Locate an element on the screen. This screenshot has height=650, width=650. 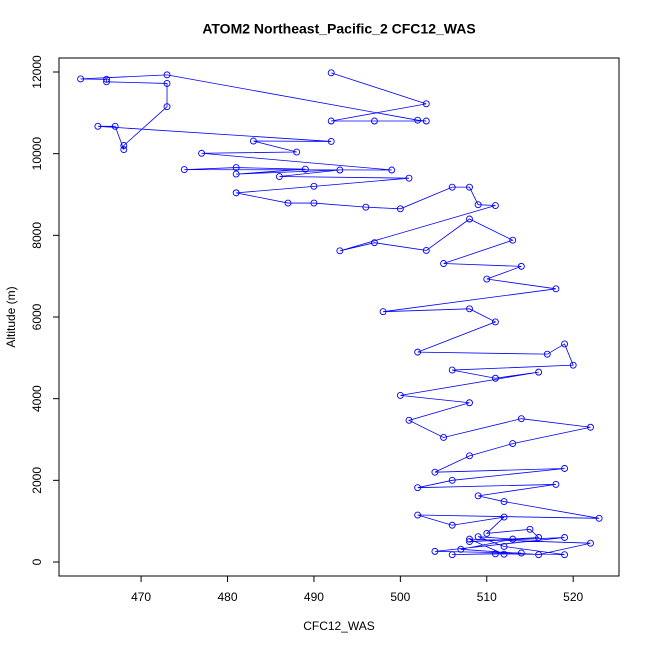
y-tick-label: 8000 is located at coordinates (37, 235).